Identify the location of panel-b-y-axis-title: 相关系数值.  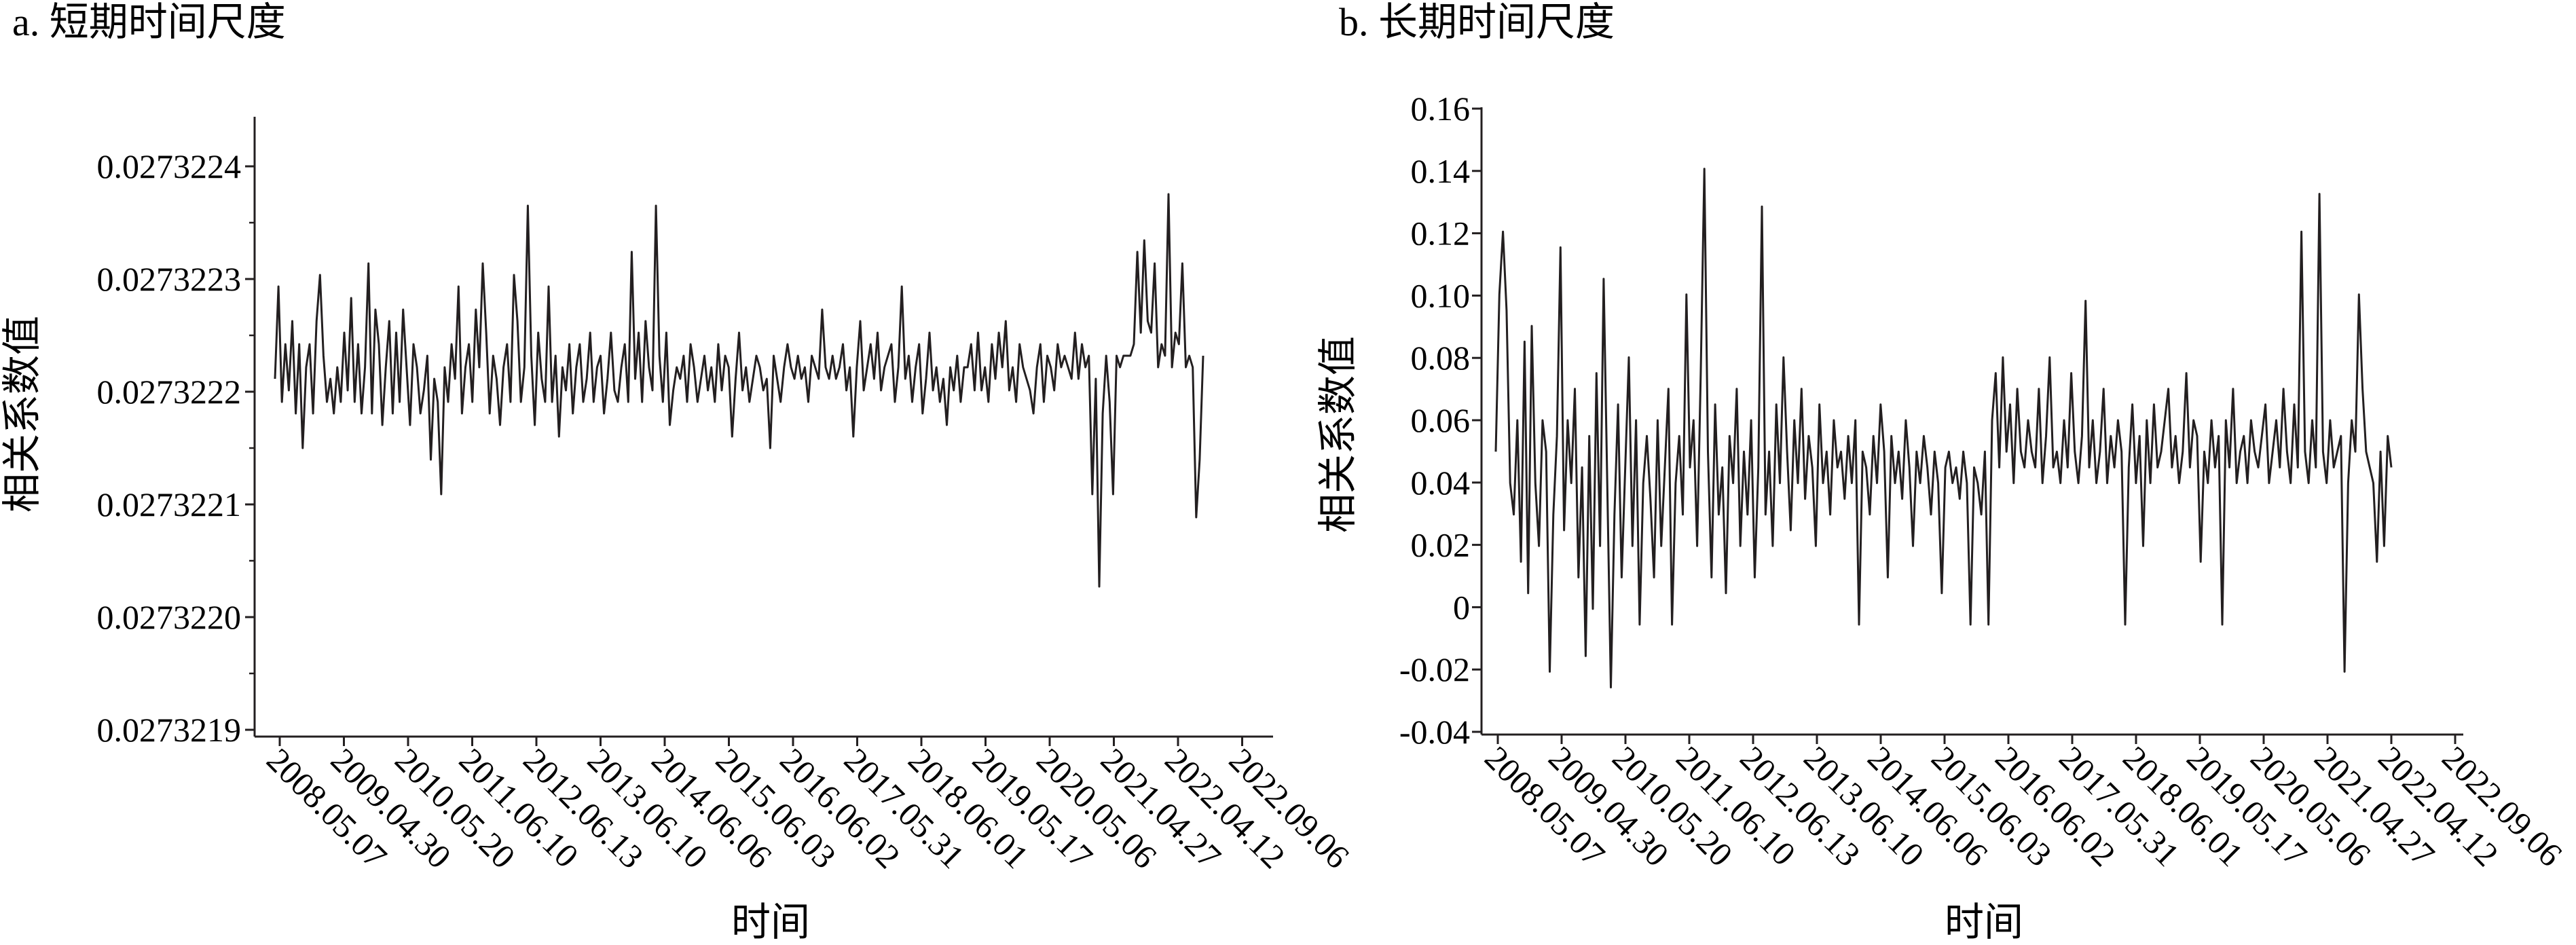
(1338, 435).